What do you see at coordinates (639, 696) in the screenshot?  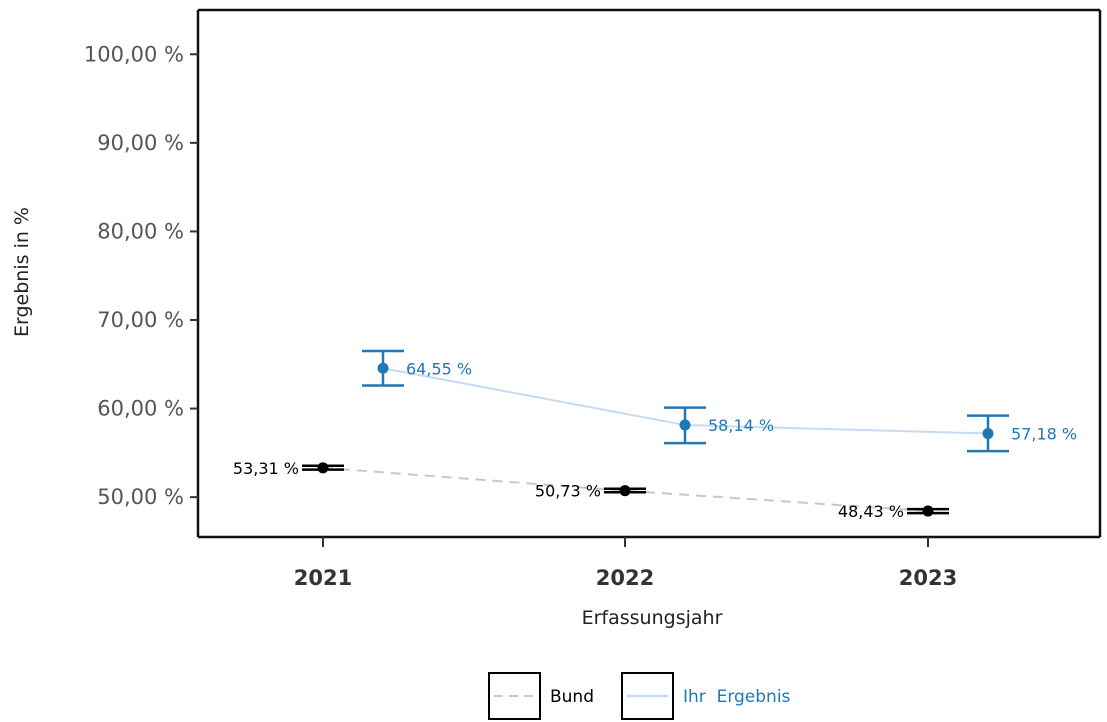 I see `legend: Bund Ihr Ergebnis` at bounding box center [639, 696].